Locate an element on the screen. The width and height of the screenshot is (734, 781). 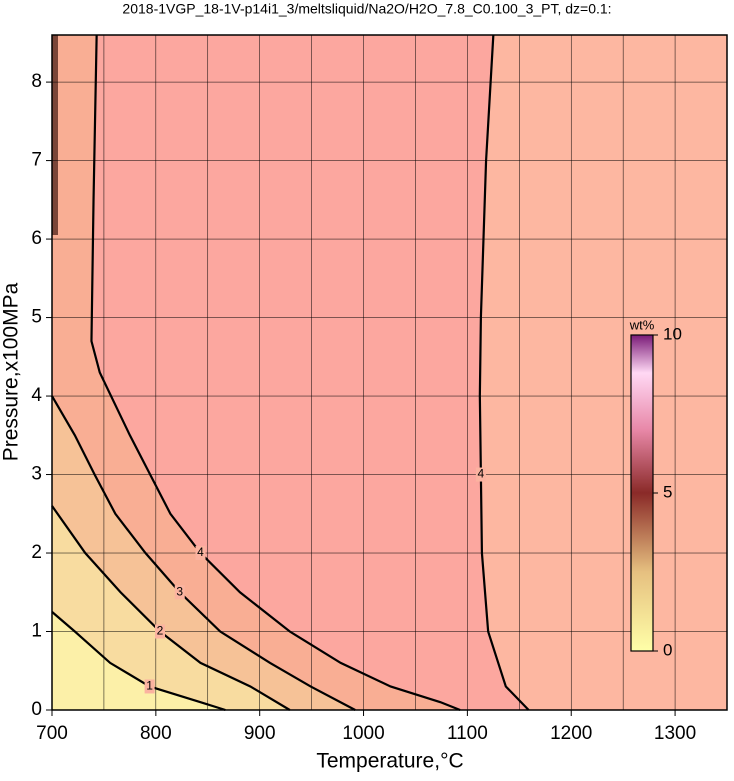
x-tick-label: 700 is located at coordinates (52, 733).